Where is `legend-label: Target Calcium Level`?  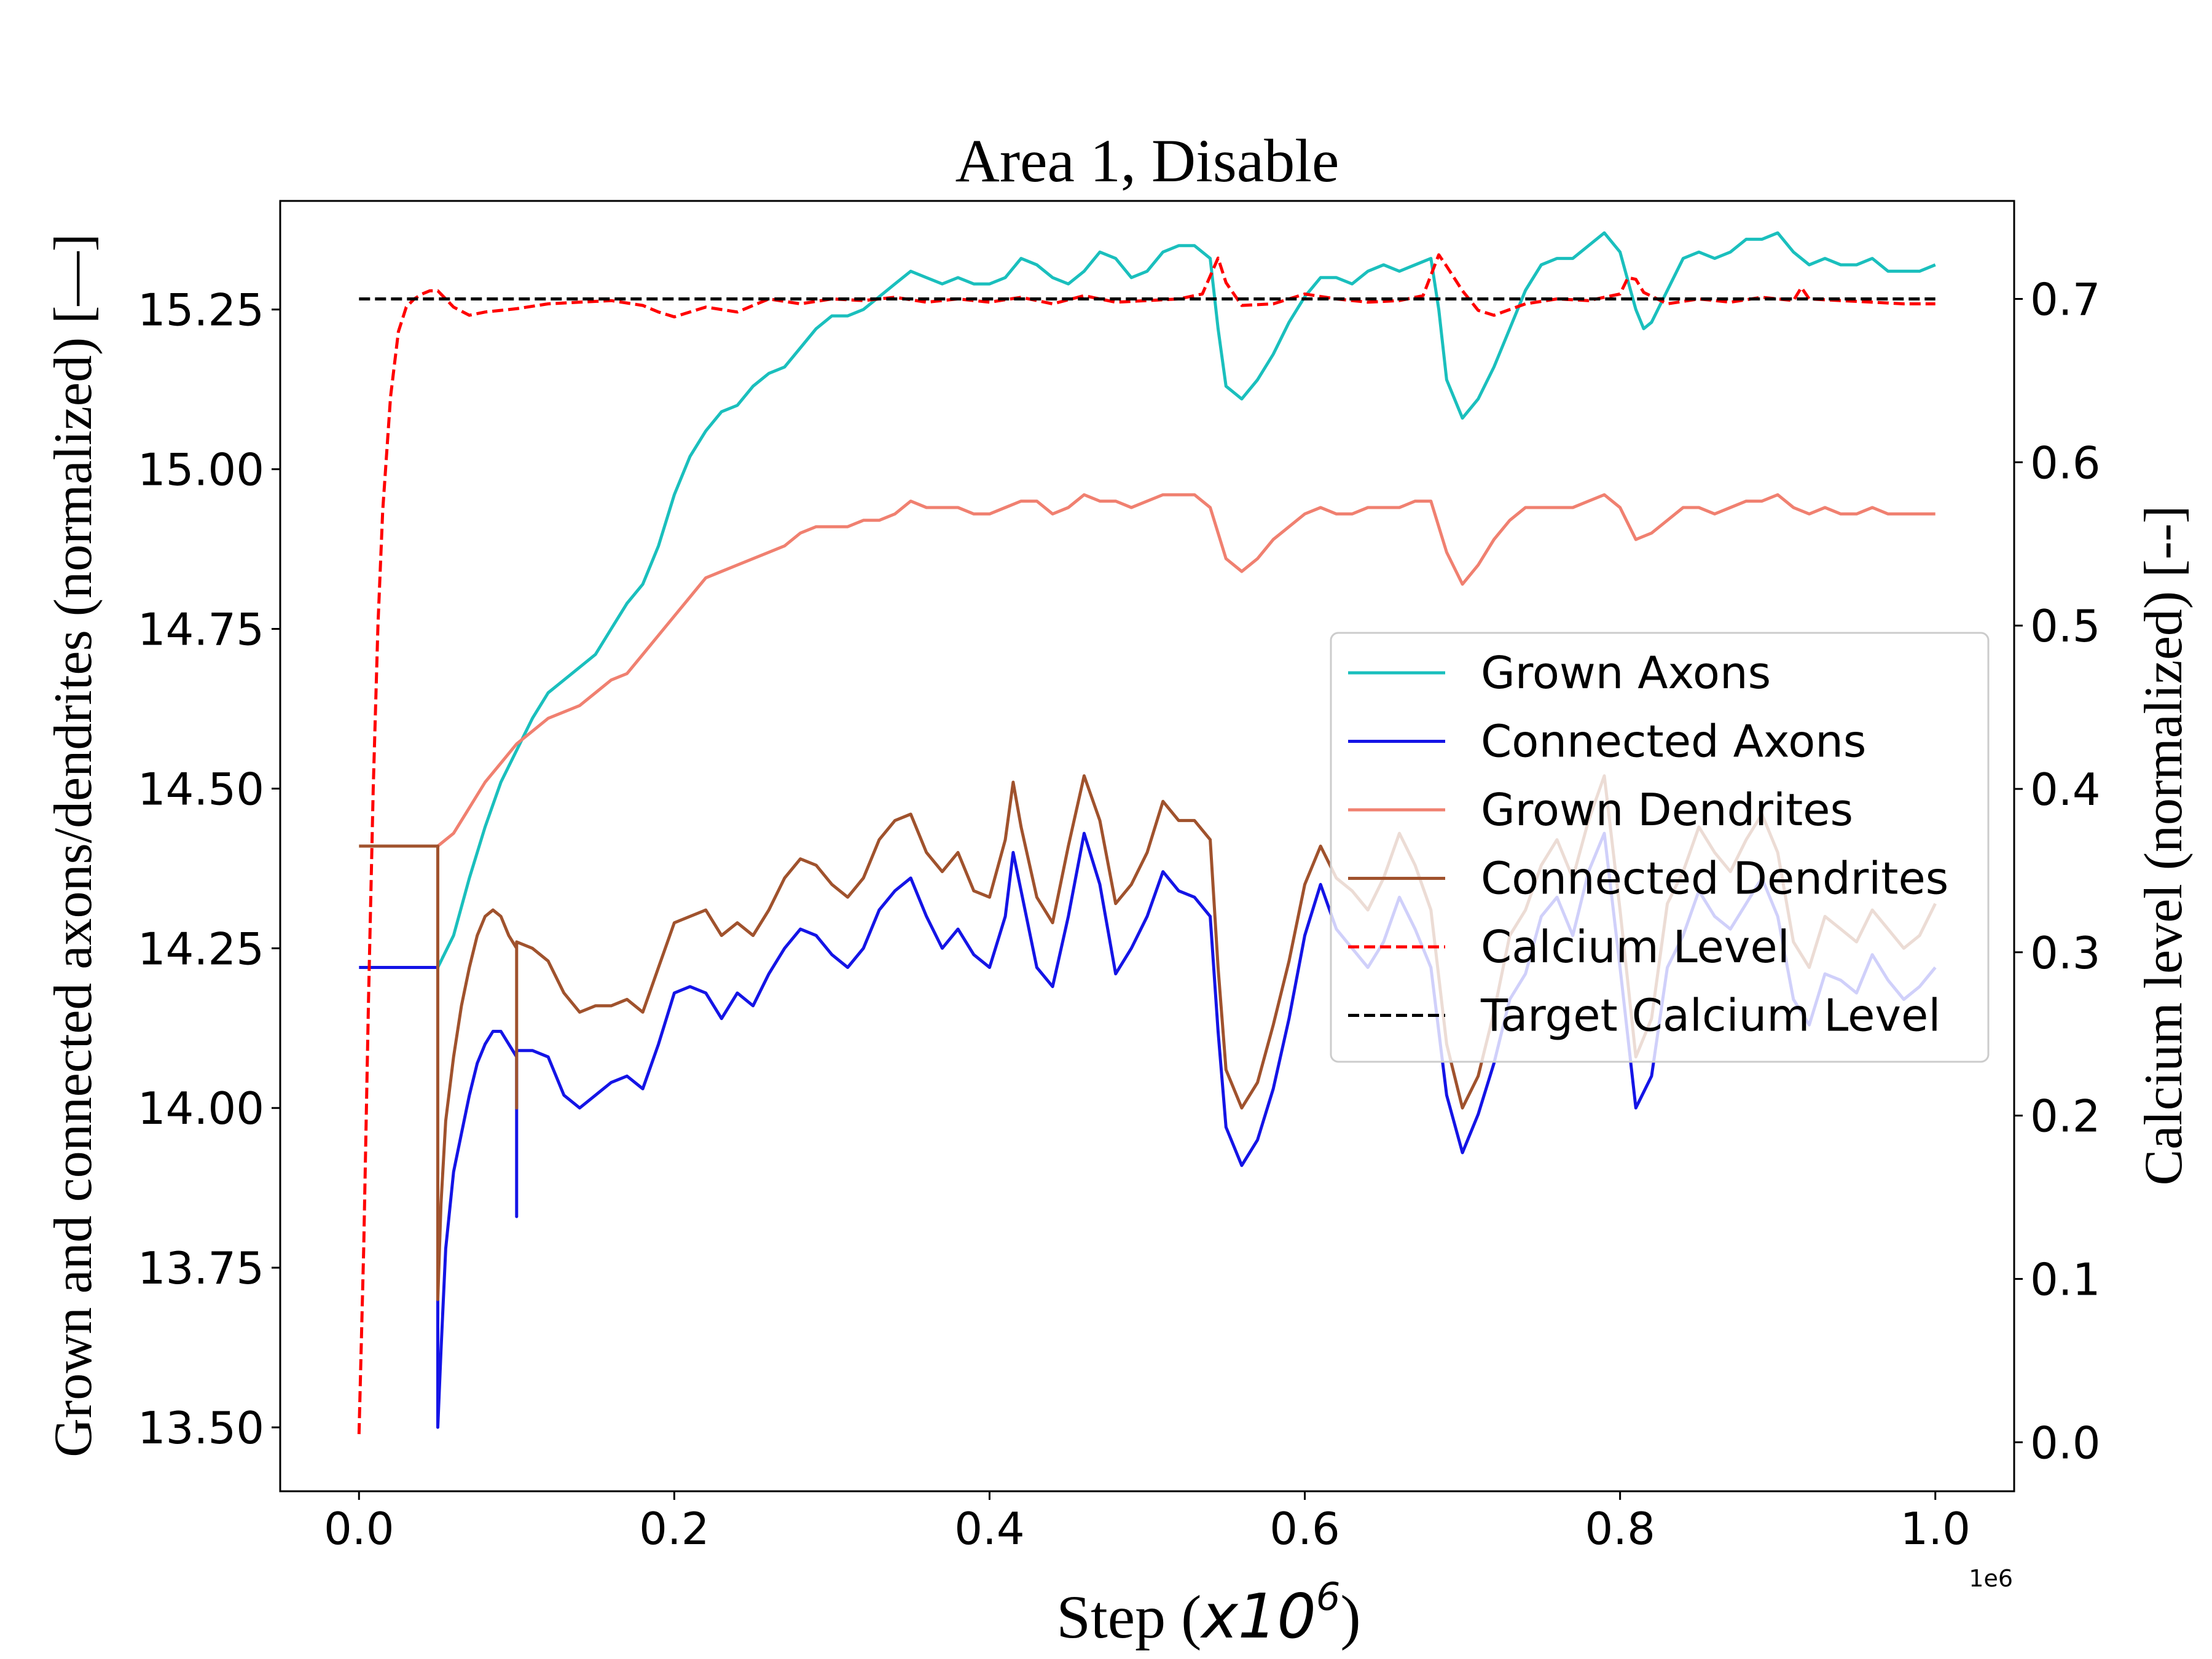 legend-label: Target Calcium Level is located at coordinates (1710, 1015).